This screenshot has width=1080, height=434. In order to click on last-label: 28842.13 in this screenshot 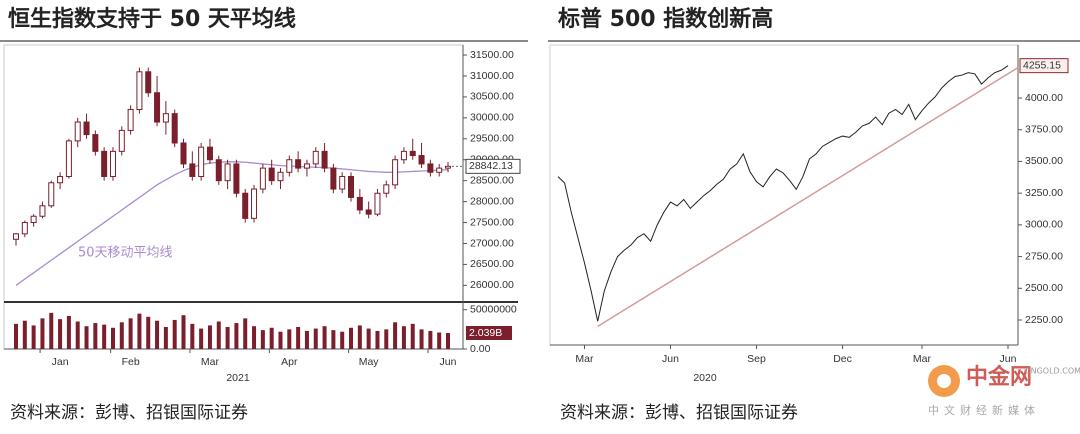, I will do `click(491, 166)`.